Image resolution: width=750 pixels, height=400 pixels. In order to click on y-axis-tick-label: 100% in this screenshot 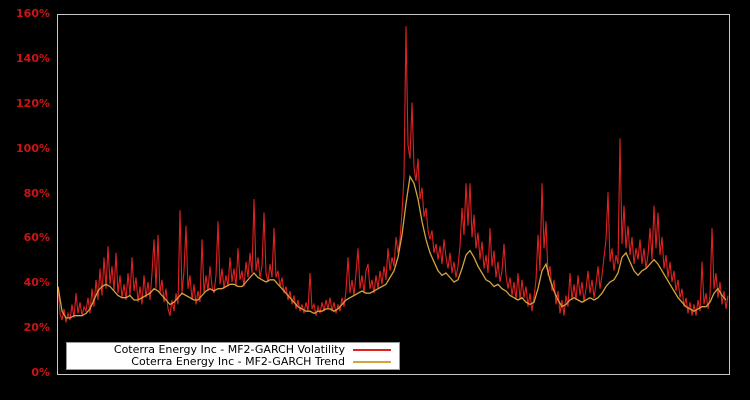, I will do `click(33, 148)`.